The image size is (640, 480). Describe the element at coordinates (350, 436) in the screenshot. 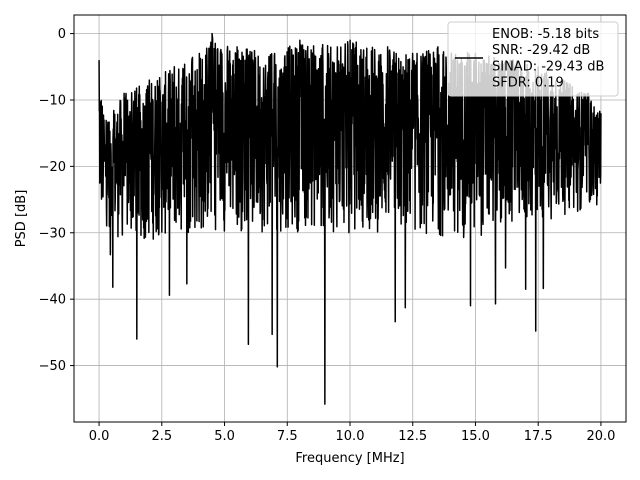

I see `x-tick-label: 10.0` at that location.